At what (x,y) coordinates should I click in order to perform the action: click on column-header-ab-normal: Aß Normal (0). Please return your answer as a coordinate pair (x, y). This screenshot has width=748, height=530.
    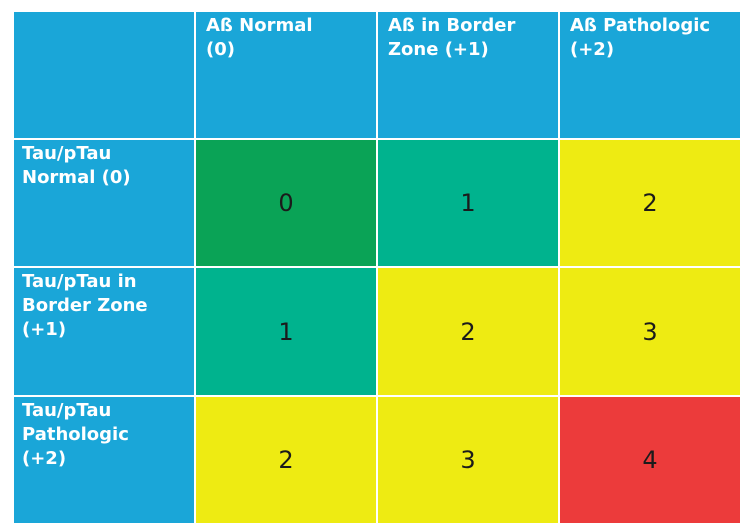
    Looking at the image, I should click on (286, 75).